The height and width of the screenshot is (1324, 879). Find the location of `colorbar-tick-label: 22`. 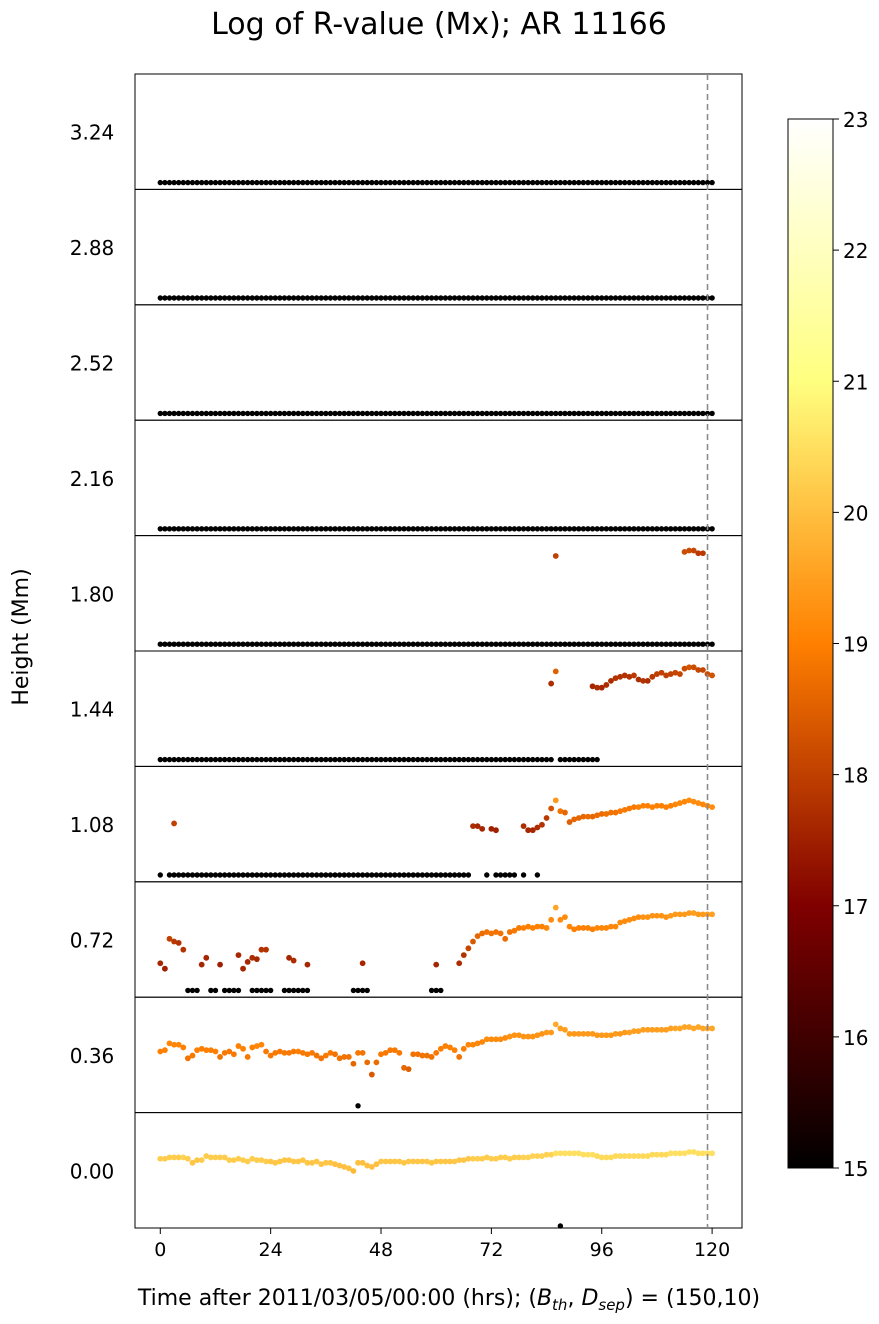

colorbar-tick-label: 22 is located at coordinates (855, 251).